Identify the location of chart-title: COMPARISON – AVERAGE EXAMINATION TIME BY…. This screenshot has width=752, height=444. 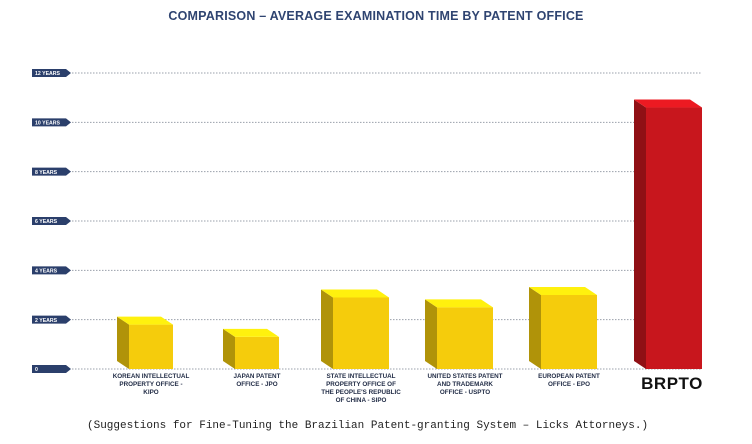
(376, 16).